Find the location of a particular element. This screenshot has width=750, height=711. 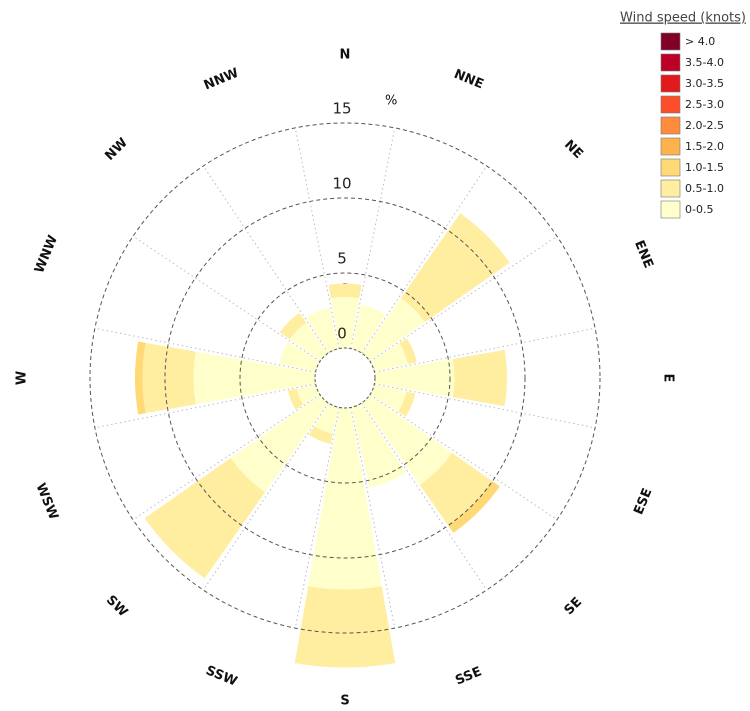

legend-label: 3.0-3.5 is located at coordinates (704, 83).